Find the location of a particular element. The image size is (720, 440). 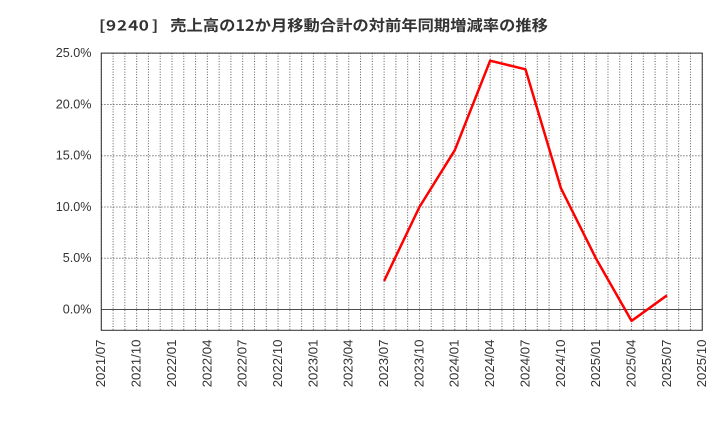

svg-text: 2024/07 is located at coordinates (524, 364).